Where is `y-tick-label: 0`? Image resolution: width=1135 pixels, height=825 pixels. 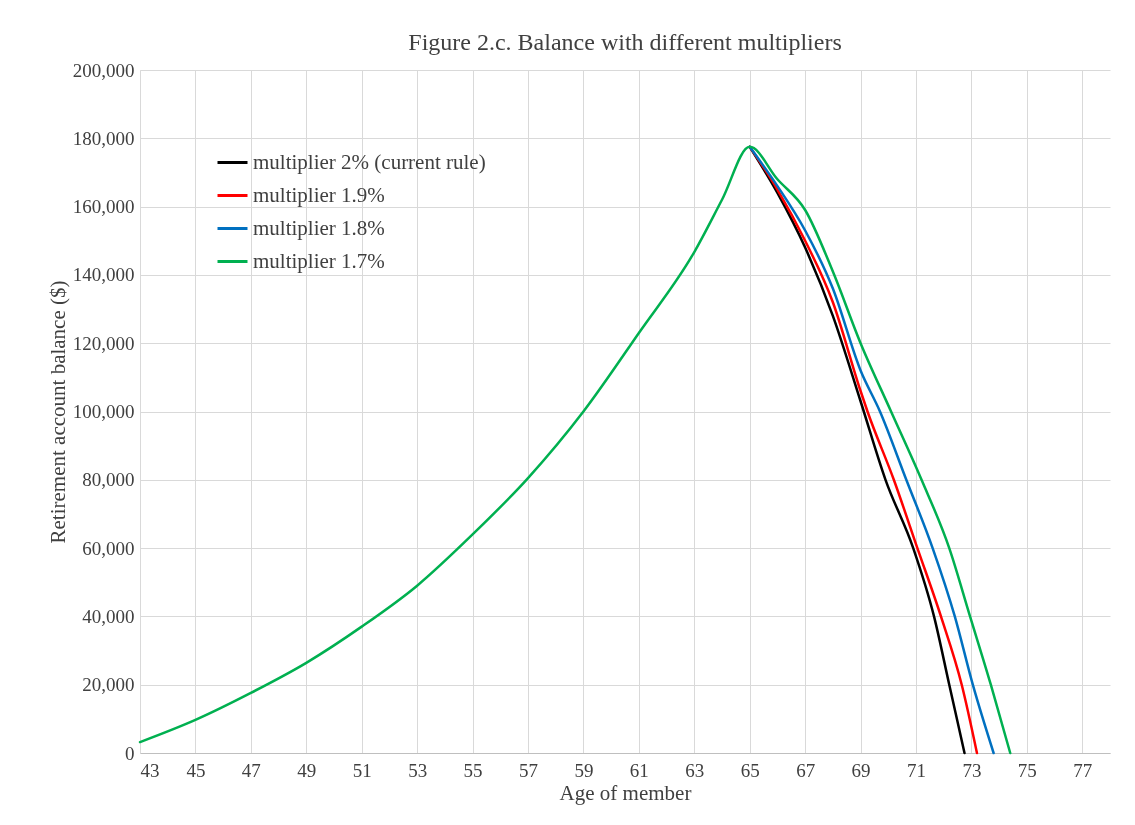 y-tick-label: 0 is located at coordinates (130, 753).